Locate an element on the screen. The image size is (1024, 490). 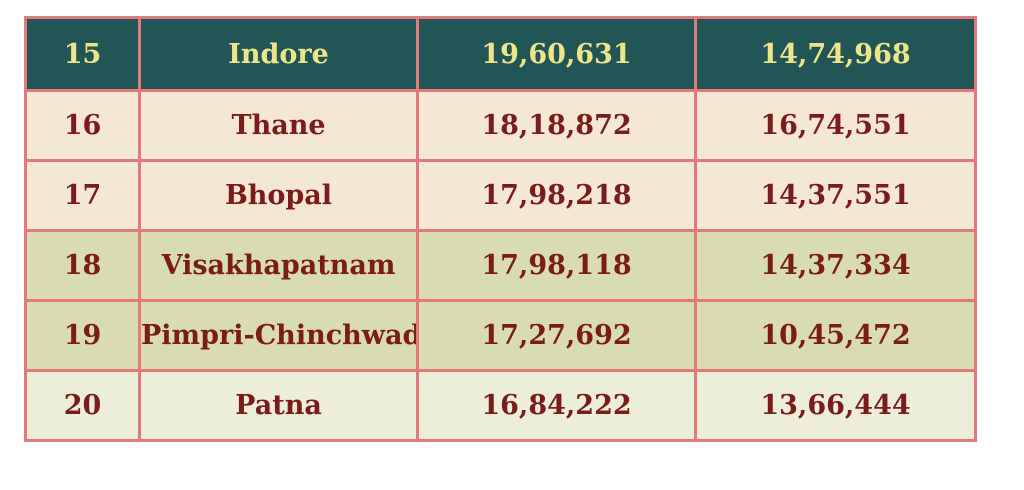
rank-cell: 16 is located at coordinates (82, 125).